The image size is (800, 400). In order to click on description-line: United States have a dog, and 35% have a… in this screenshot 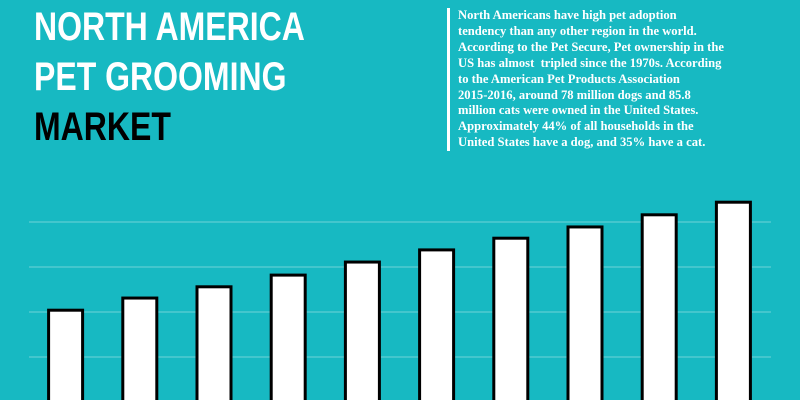, I will do `click(582, 142)`.